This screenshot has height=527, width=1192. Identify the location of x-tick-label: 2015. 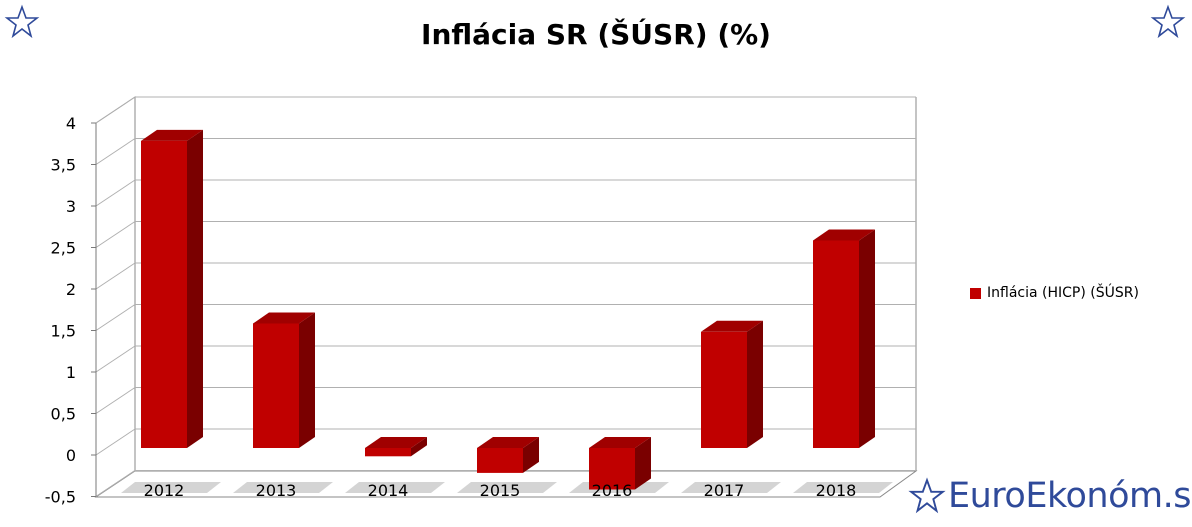
(500, 490).